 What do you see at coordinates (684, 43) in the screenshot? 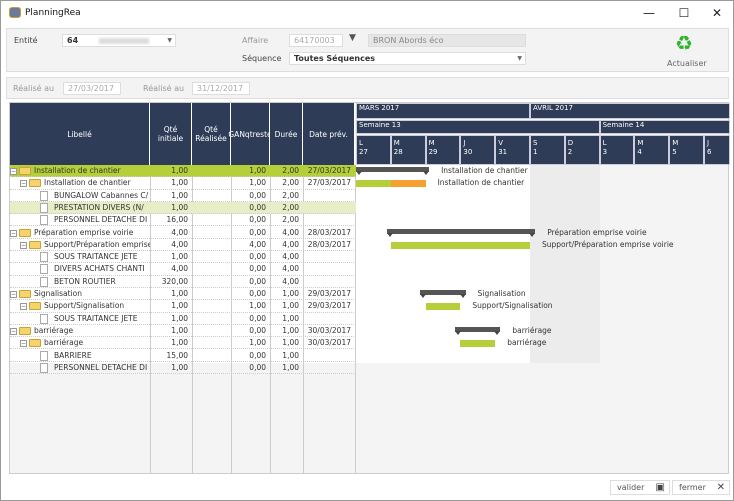
I see `refresh-recycle-icon: ♻` at bounding box center [684, 43].